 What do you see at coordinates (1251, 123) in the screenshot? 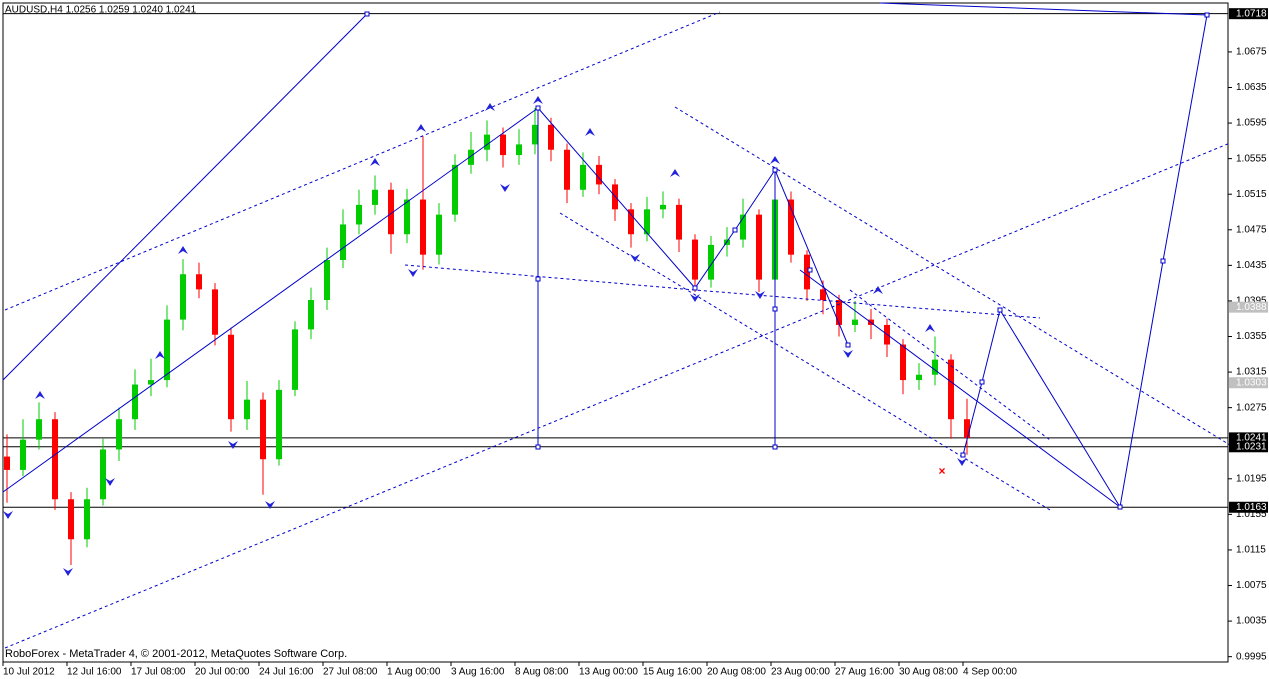
I see `y-tick-label: 1.0595` at bounding box center [1251, 123].